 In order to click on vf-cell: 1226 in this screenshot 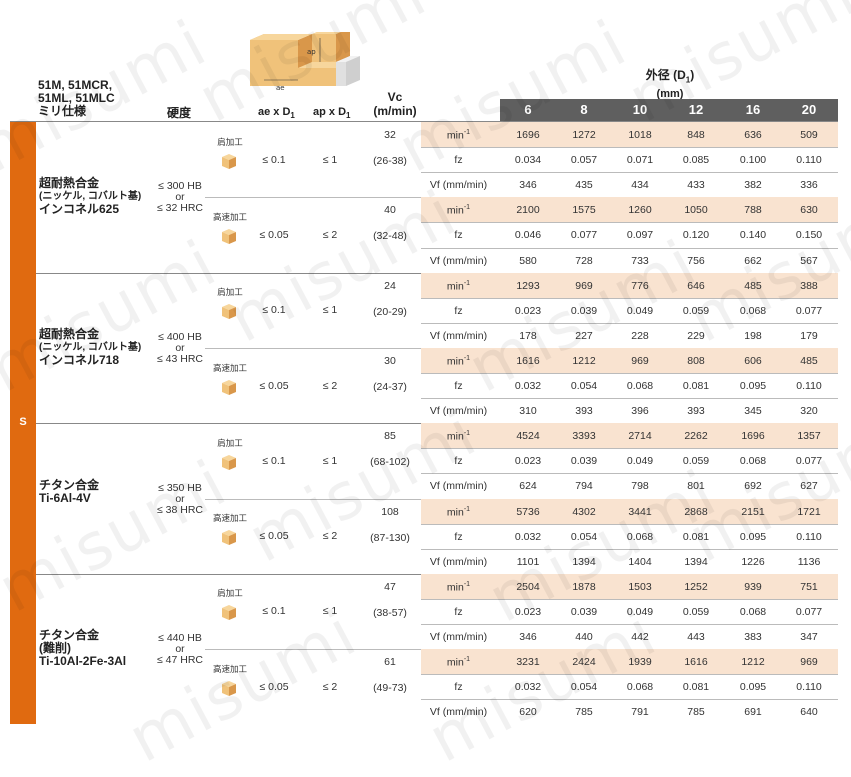, I will do `click(753, 561)`.